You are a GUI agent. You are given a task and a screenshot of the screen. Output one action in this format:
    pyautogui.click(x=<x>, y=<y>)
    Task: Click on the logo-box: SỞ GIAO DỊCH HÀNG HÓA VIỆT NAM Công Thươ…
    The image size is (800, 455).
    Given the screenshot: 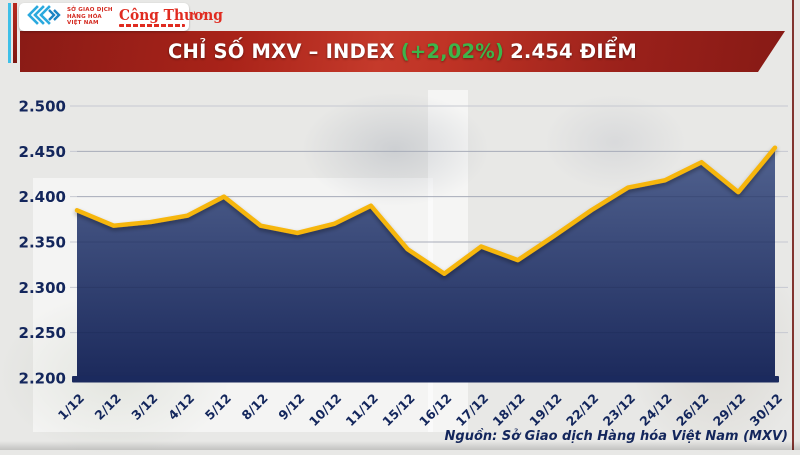 What is the action you would take?
    pyautogui.click(x=121, y=17)
    